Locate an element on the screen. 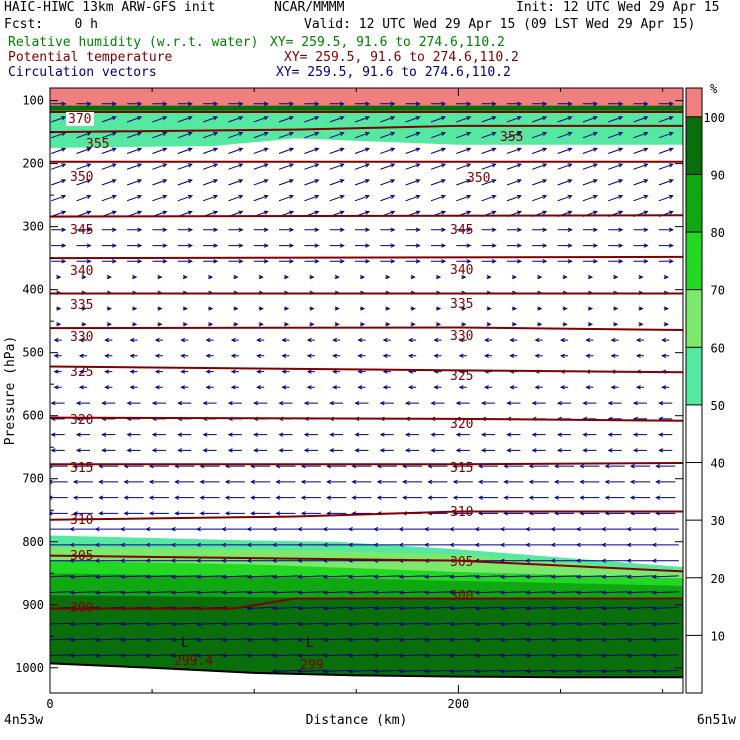  colorbar-swatch is located at coordinates (694, 376).